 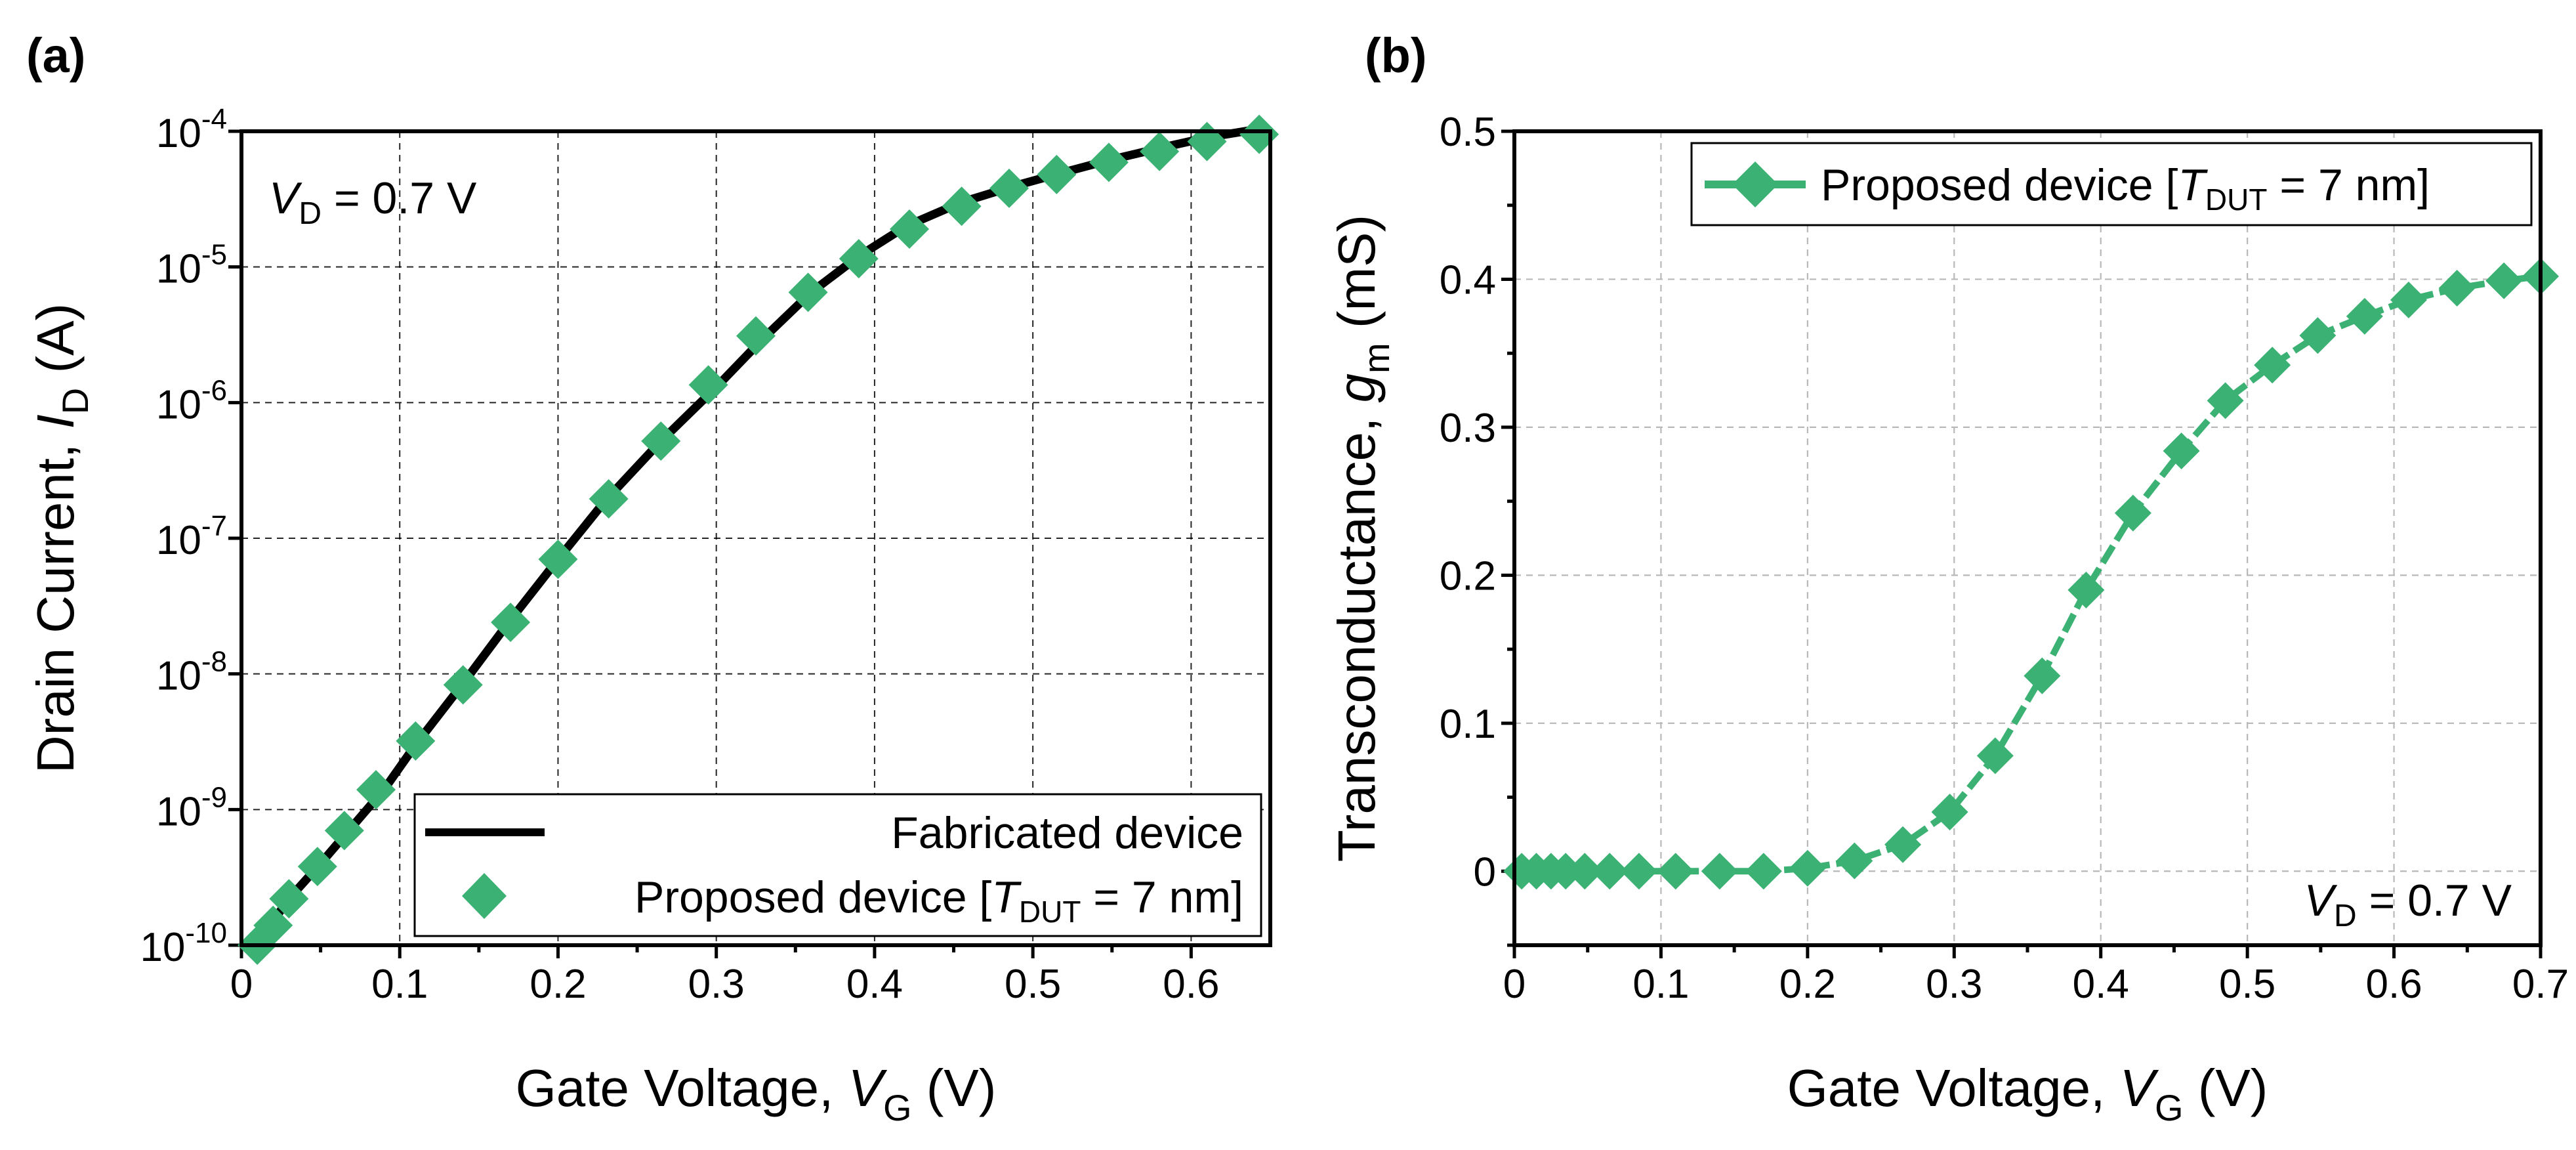 I want to click on panel-b-xtick-label: 0.7, so click(x=2541, y=984).